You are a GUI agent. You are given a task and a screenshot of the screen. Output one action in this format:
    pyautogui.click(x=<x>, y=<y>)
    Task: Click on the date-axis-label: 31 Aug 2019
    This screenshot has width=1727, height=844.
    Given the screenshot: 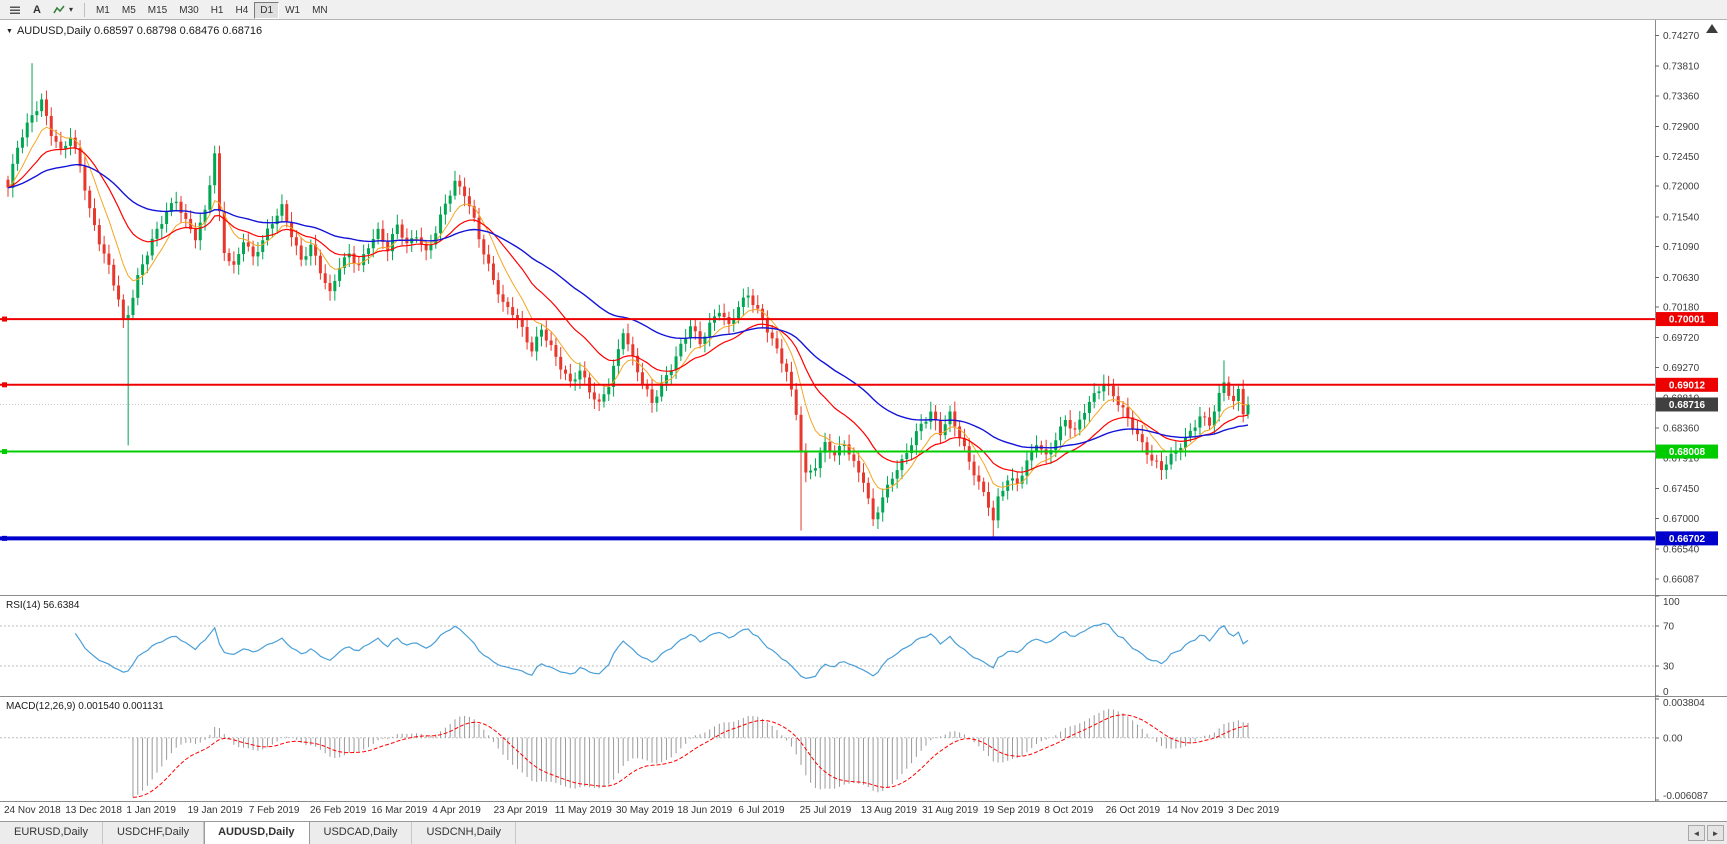 What is the action you would take?
    pyautogui.click(x=950, y=810)
    